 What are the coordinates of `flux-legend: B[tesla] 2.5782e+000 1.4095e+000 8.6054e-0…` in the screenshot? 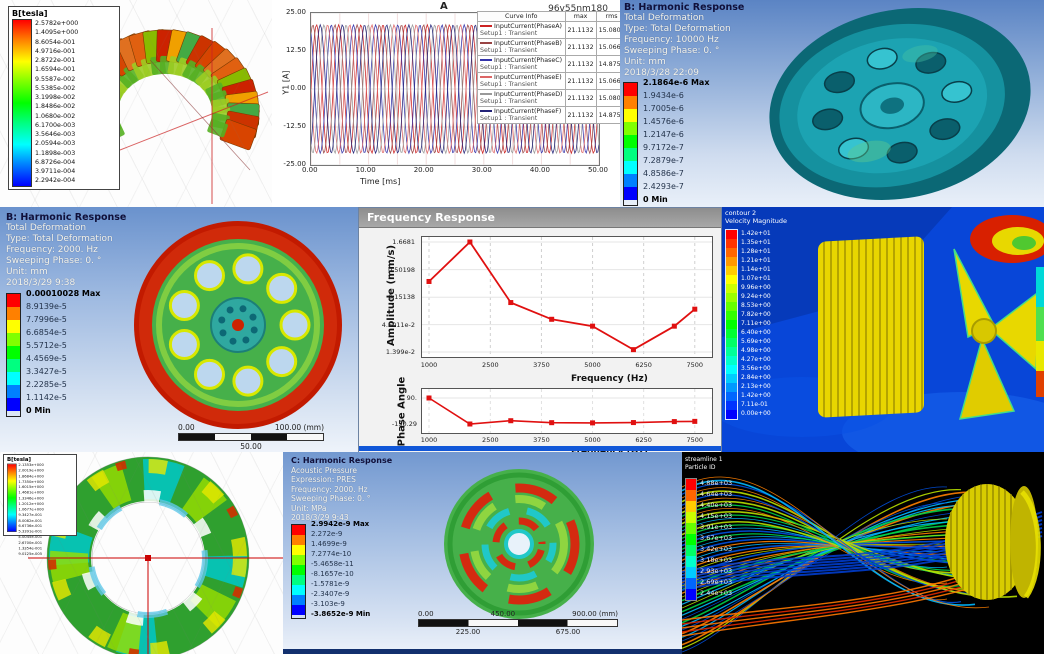 It's located at (64, 98).